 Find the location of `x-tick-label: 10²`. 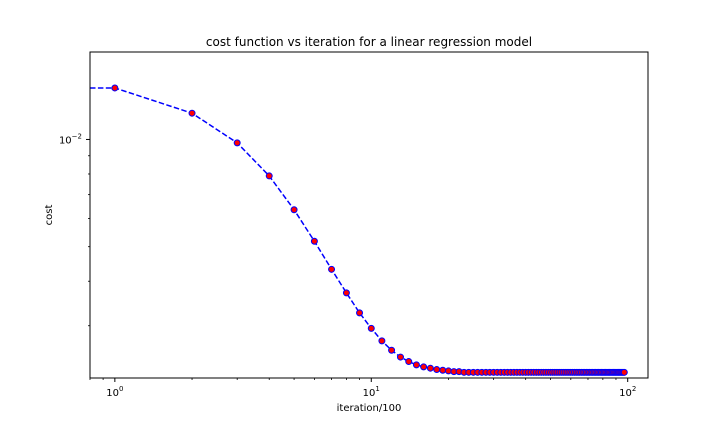

x-tick-label: 10² is located at coordinates (627, 392).